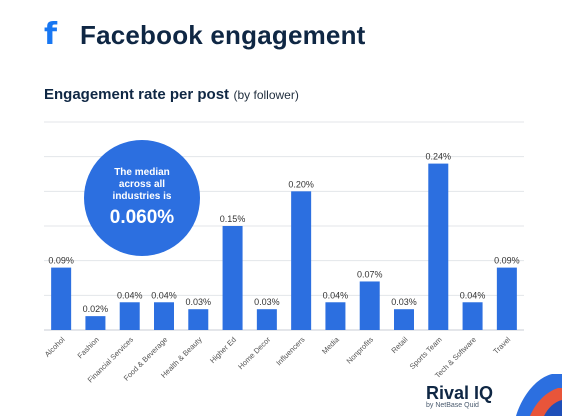 The image size is (562, 416). Describe the element at coordinates (506, 298) in the screenshot. I see `bar-travel` at that location.